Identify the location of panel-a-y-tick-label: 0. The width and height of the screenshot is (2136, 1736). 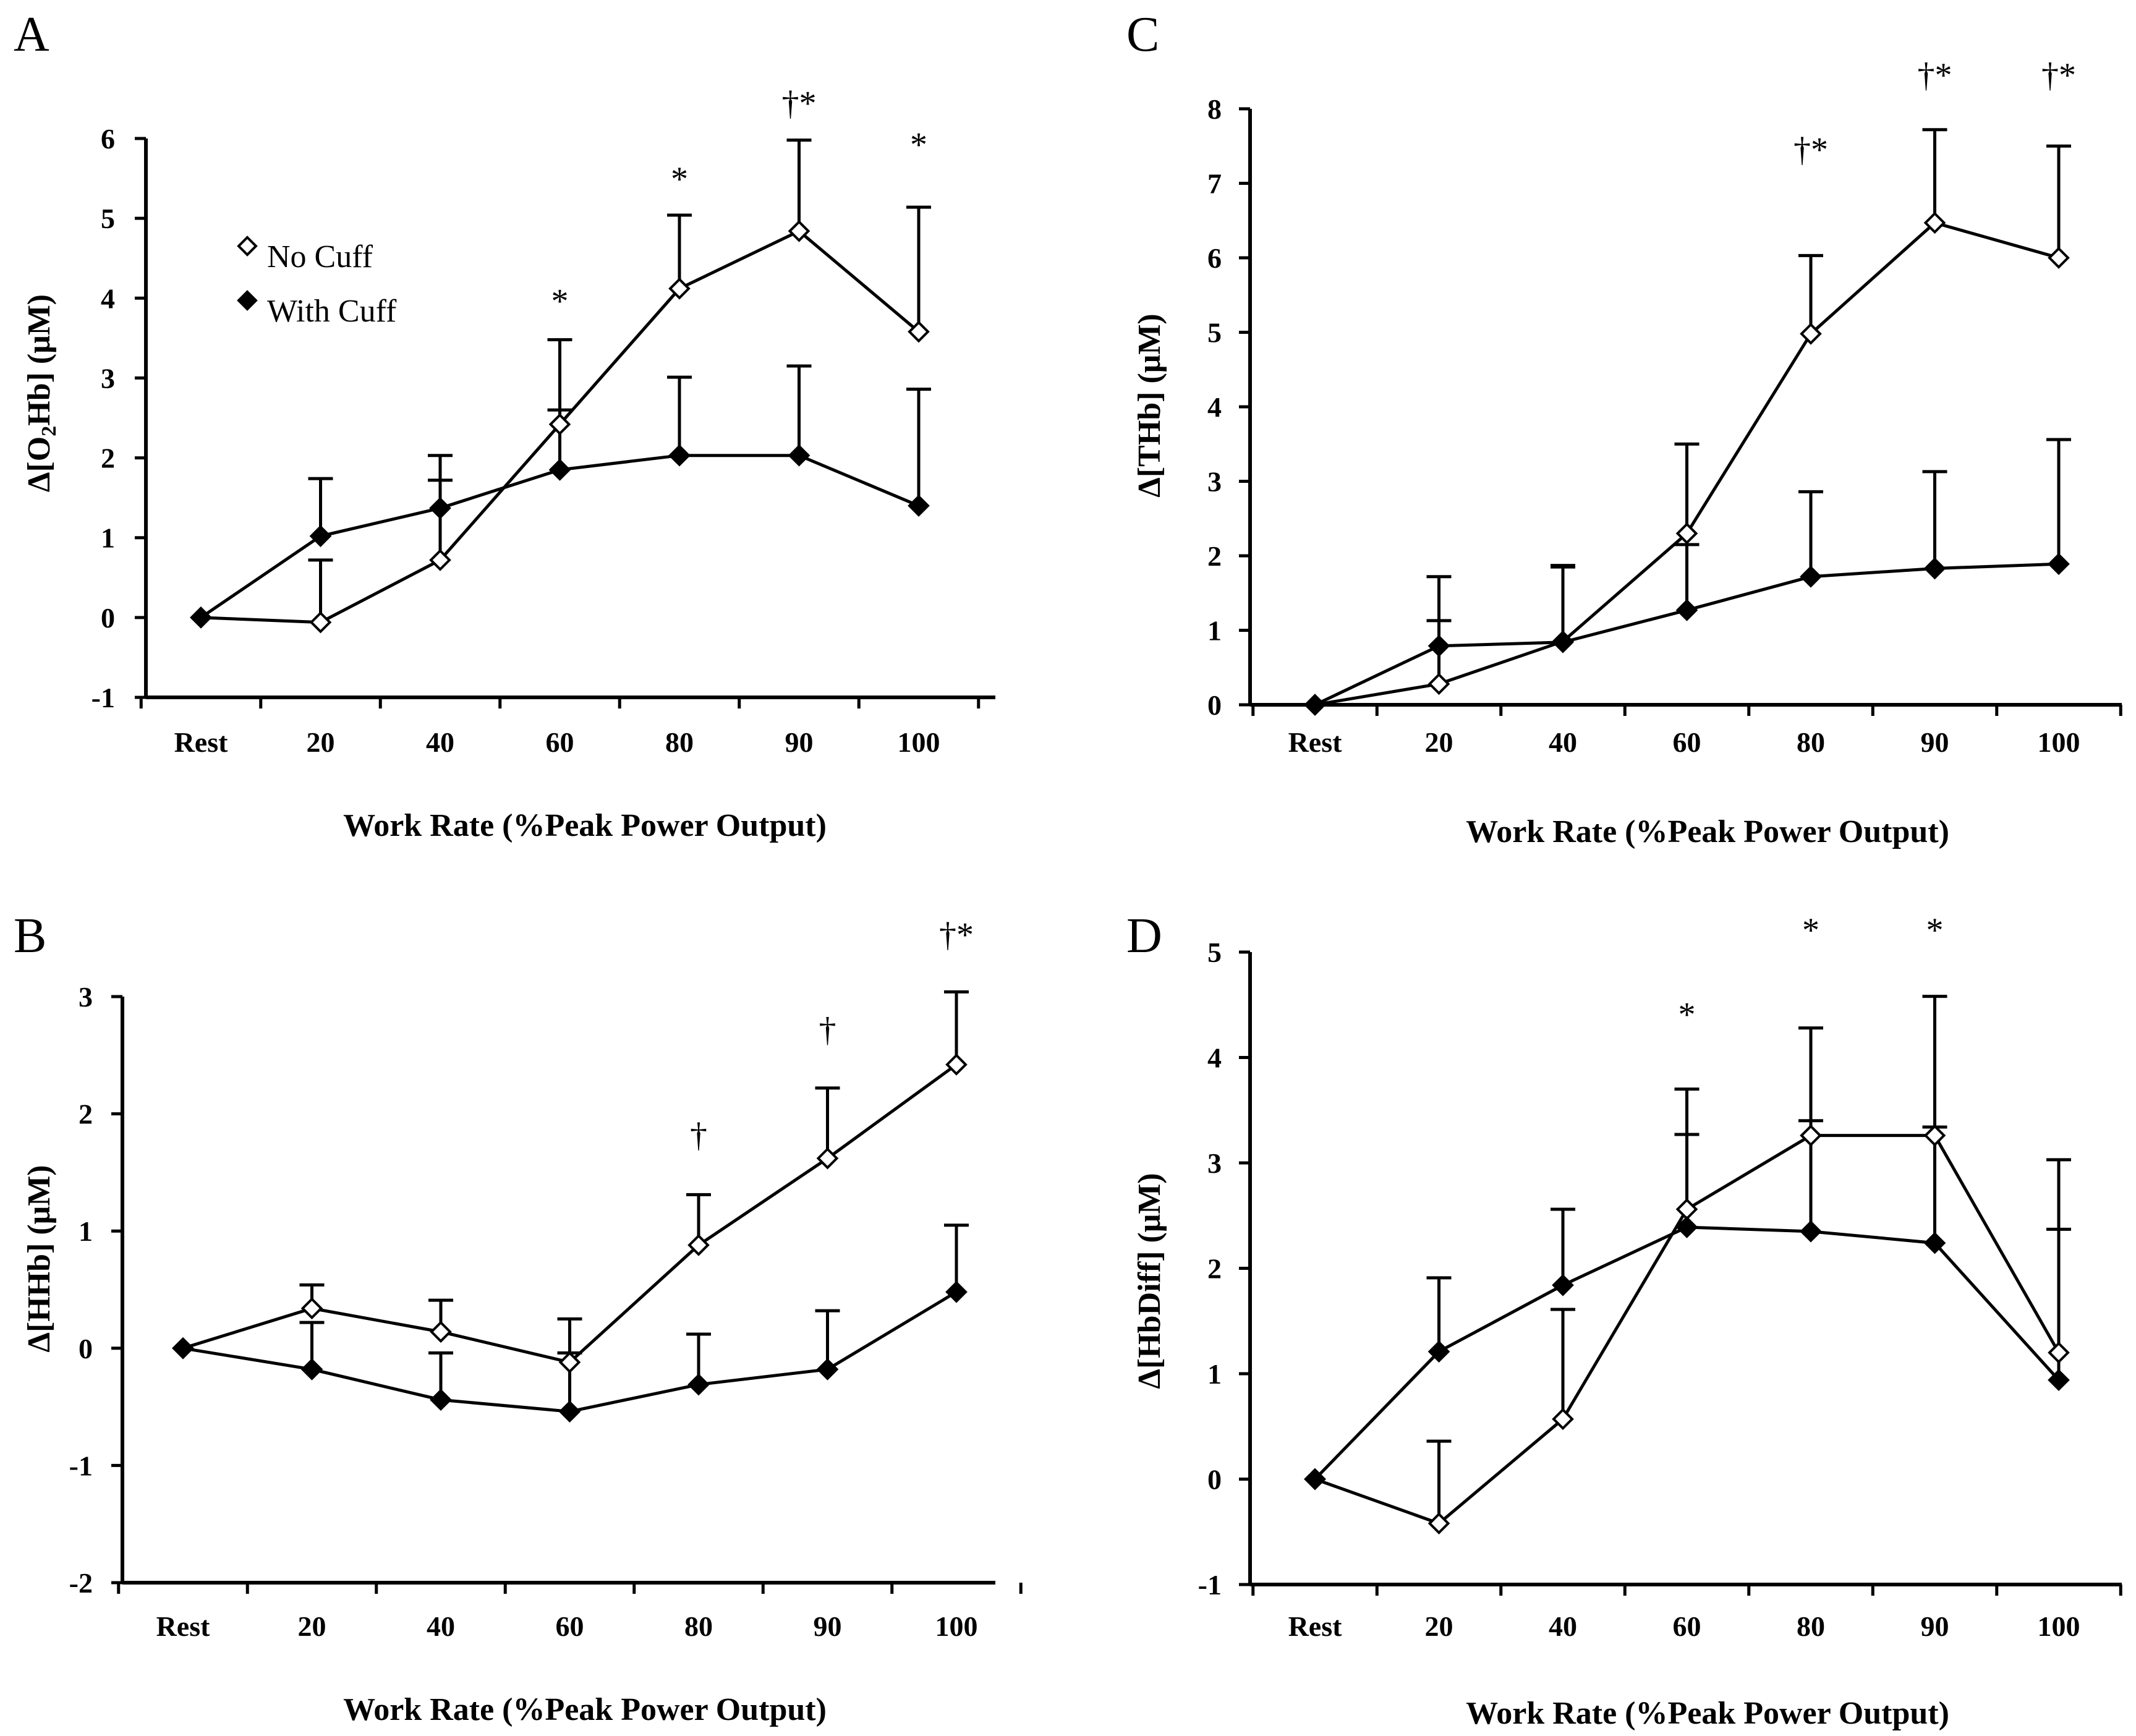
(108, 618).